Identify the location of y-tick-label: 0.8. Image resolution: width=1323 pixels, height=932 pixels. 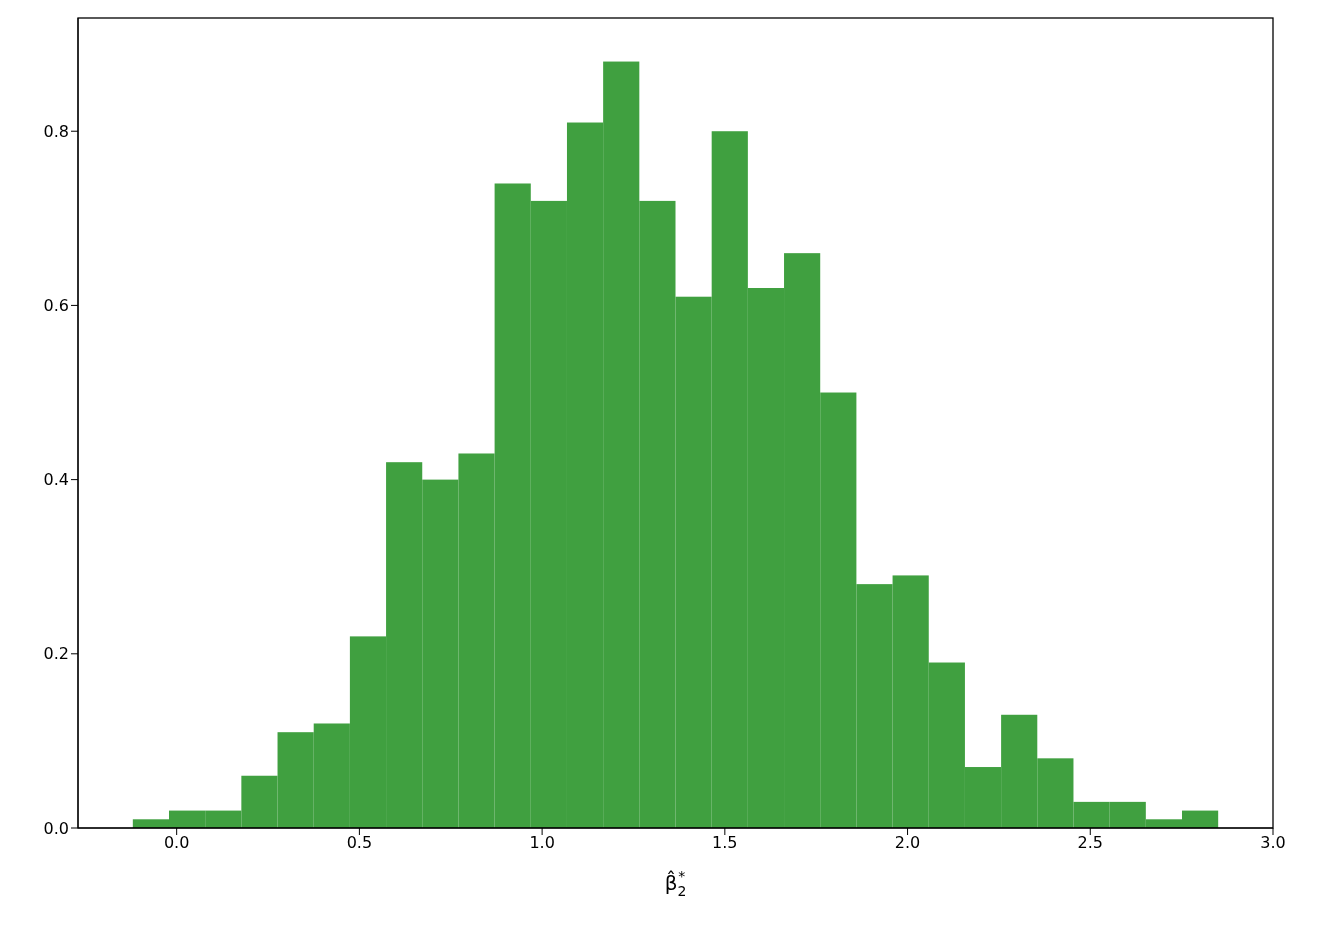
(56, 131).